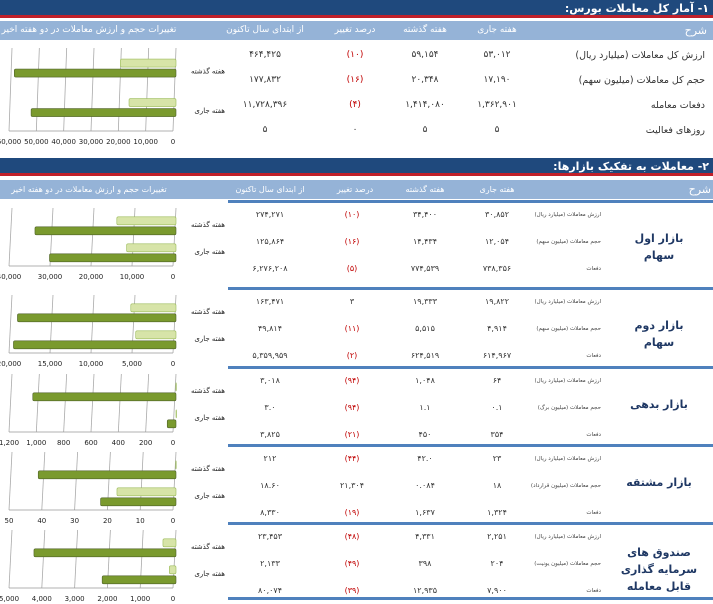  What do you see at coordinates (352, 301) in the screenshot?
I see `cell-change: ۳` at bounding box center [352, 301].